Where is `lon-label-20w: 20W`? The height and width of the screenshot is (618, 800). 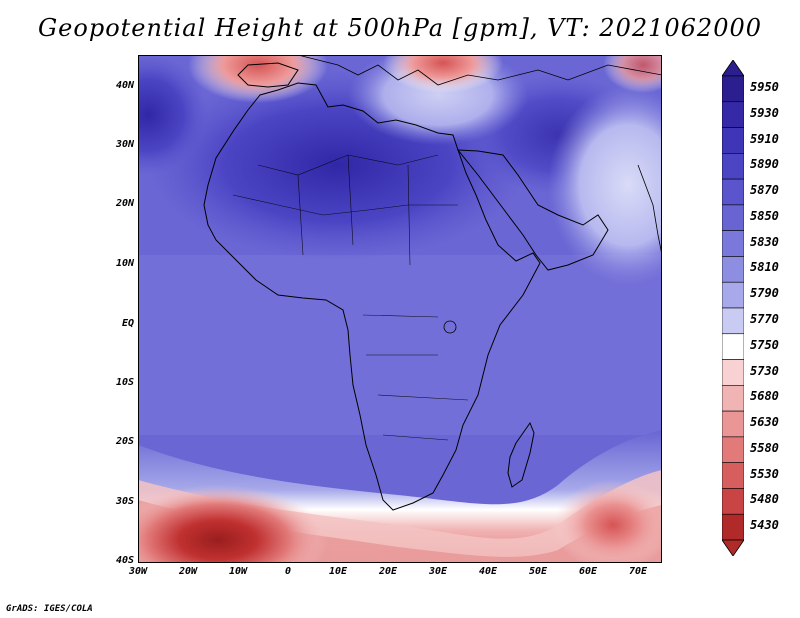 lon-label-20w: 20W is located at coordinates (188, 571).